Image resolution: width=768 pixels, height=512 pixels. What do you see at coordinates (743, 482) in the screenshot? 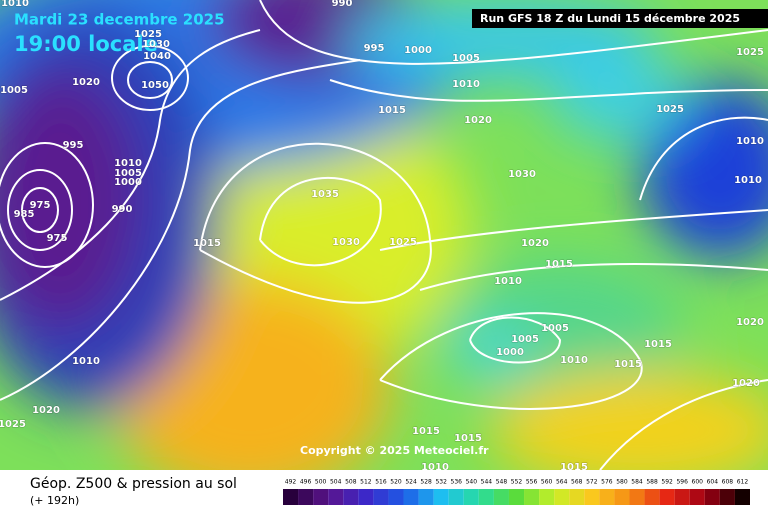
I see `scale-label: 612` at bounding box center [743, 482].